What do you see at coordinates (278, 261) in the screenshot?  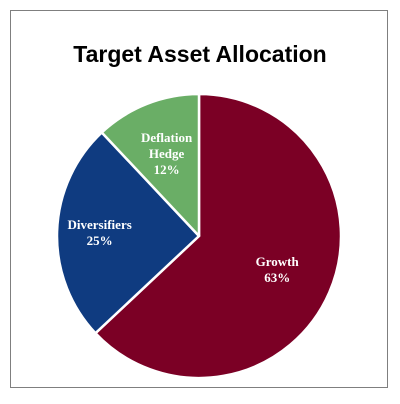 I see `slice-name-label: Growth` at bounding box center [278, 261].